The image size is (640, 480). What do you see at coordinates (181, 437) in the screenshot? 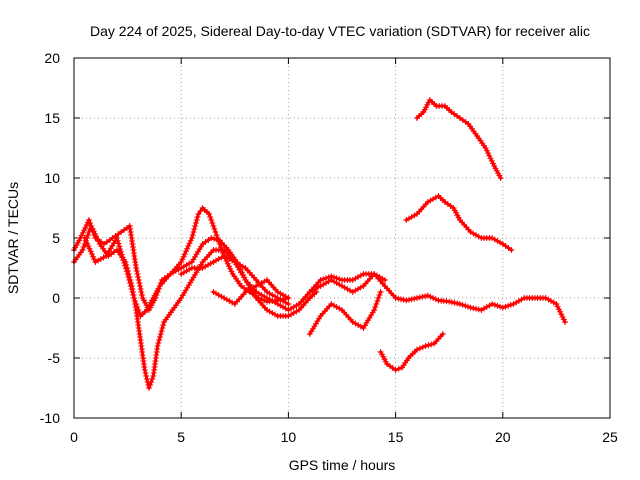
I see `x-tick-label: 5` at bounding box center [181, 437].